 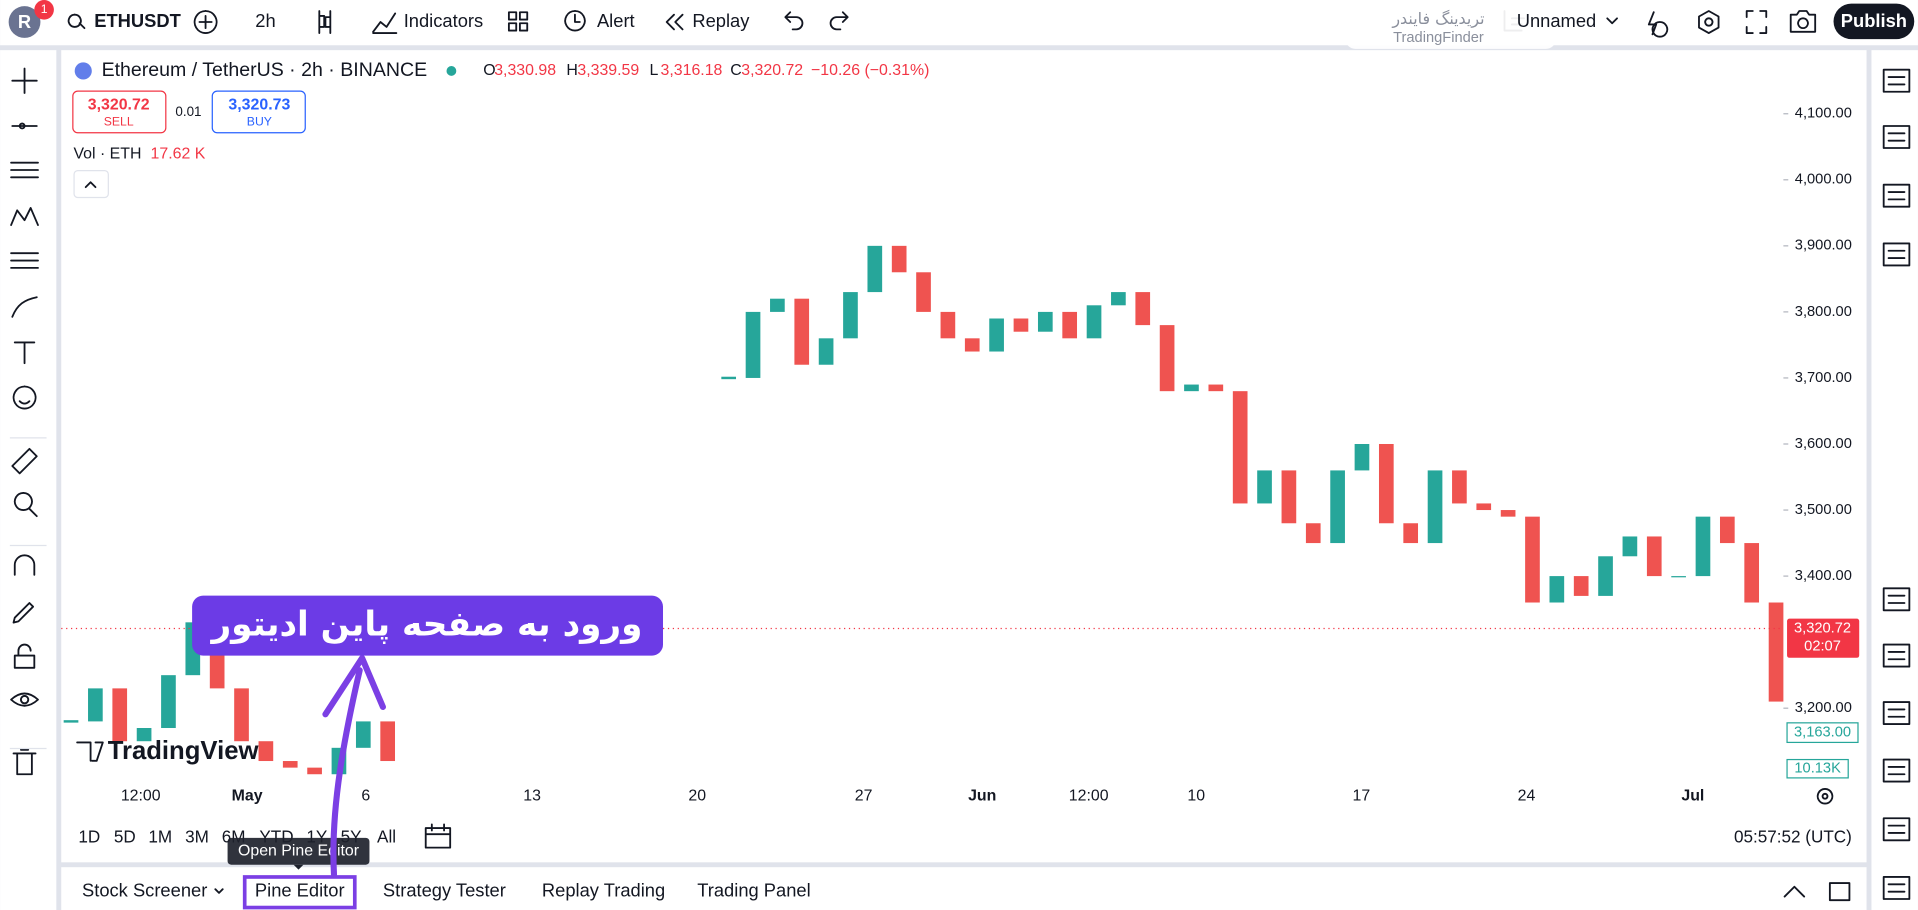 What do you see at coordinates (1362, 795) in the screenshot?
I see `time-label: 17` at bounding box center [1362, 795].